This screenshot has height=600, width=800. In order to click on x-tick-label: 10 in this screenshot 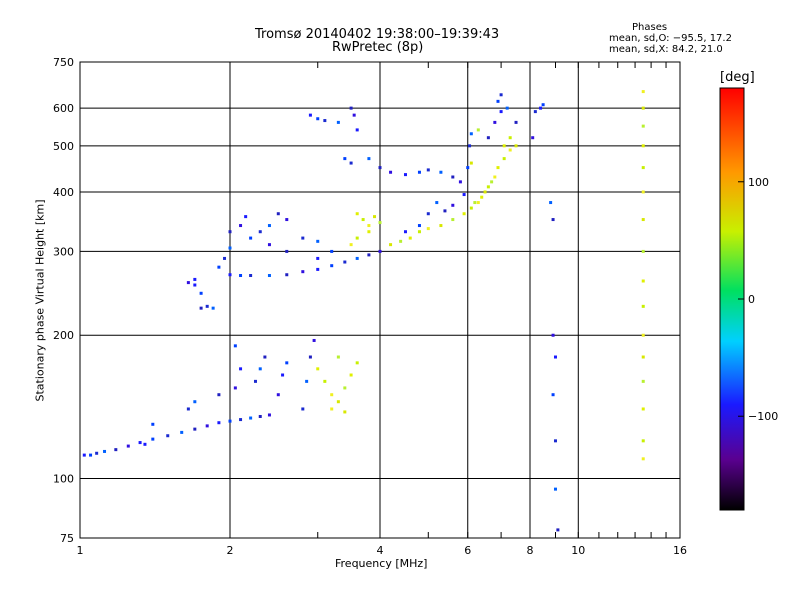, I will do `click(578, 550)`.